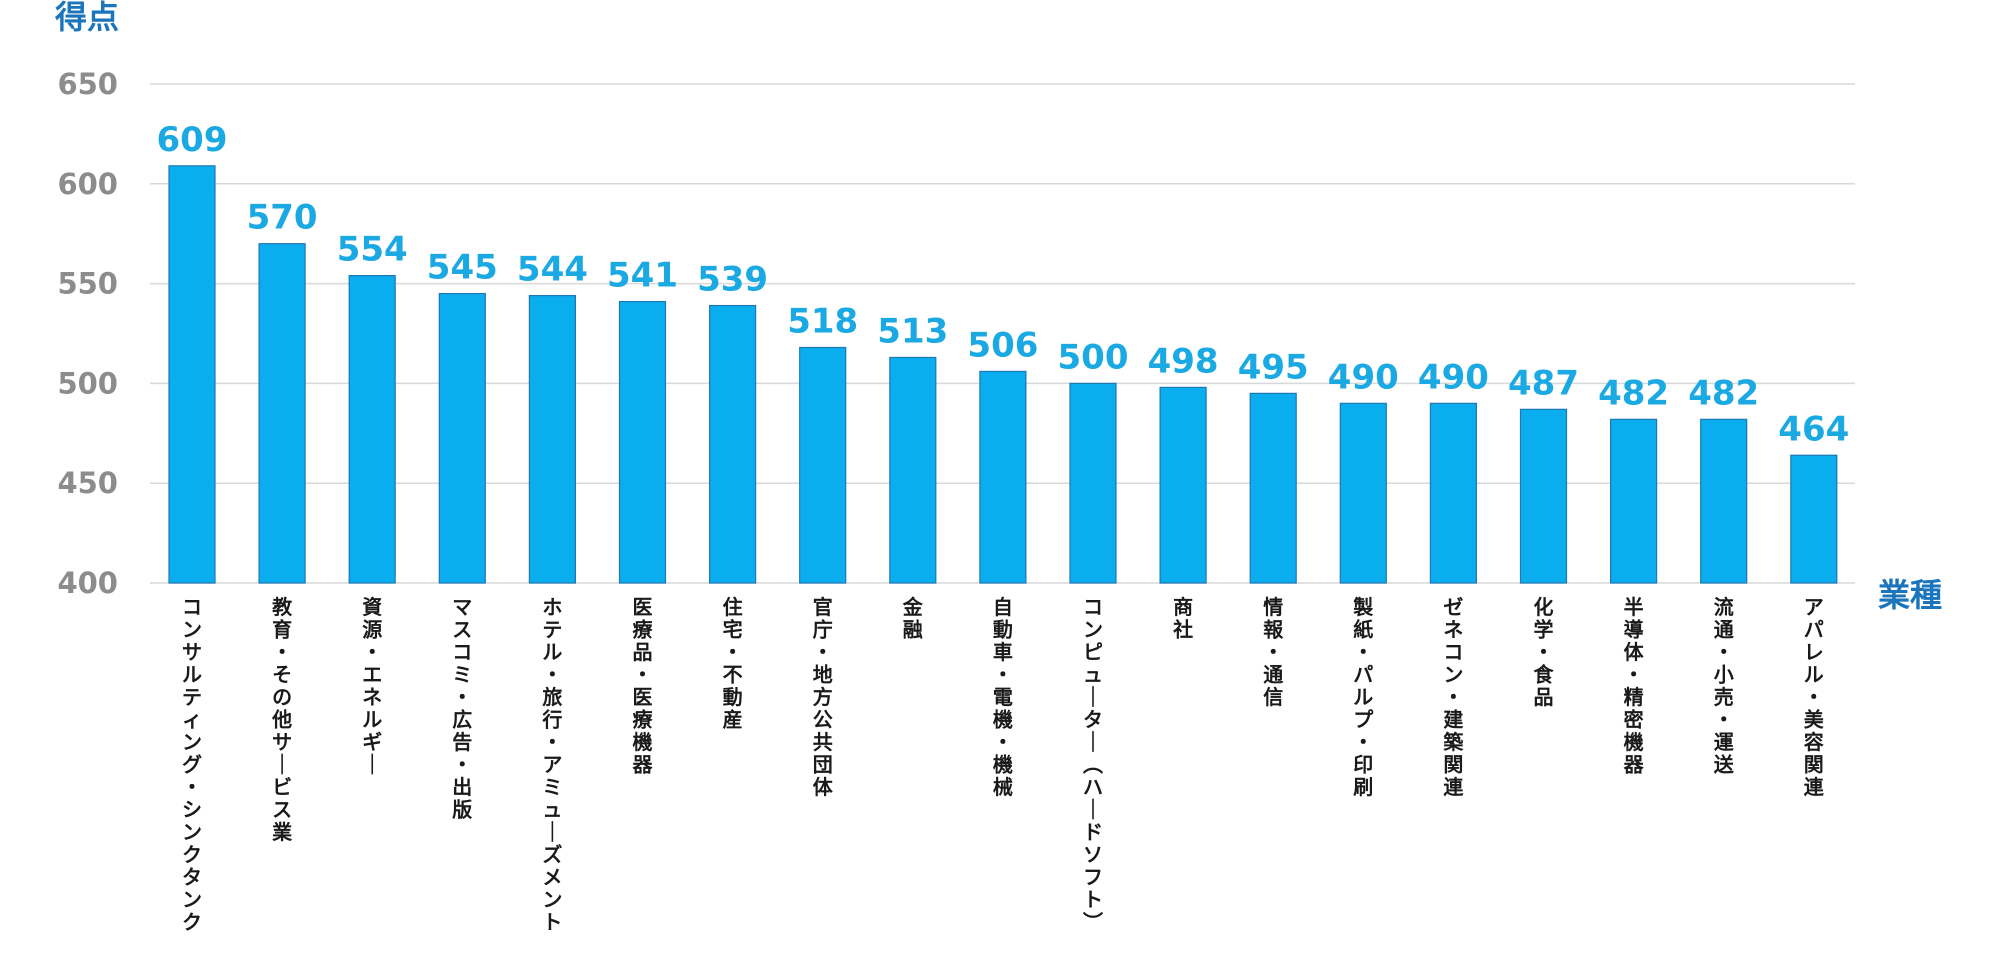 Image resolution: width=2000 pixels, height=953 pixels. Describe the element at coordinates (1183, 361) in the screenshot. I see `value-label: 498` at that location.